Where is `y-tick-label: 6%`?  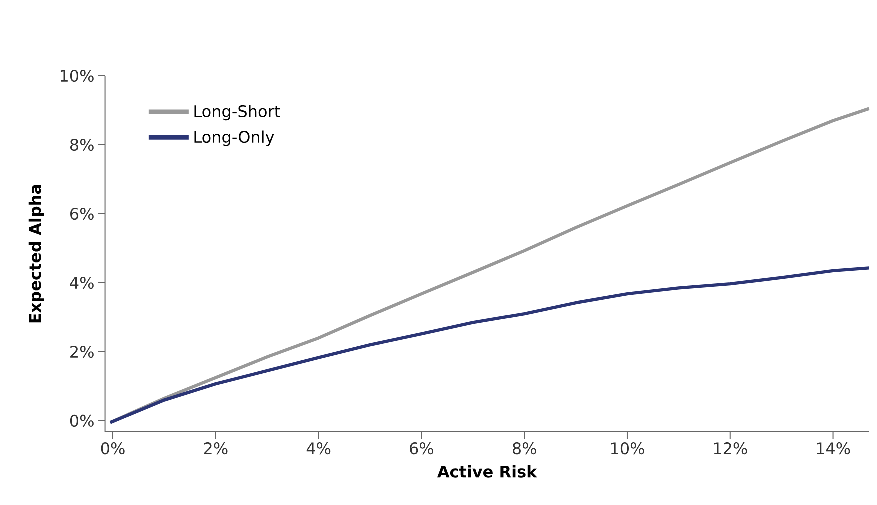
y-tick-label: 6% is located at coordinates (82, 214).